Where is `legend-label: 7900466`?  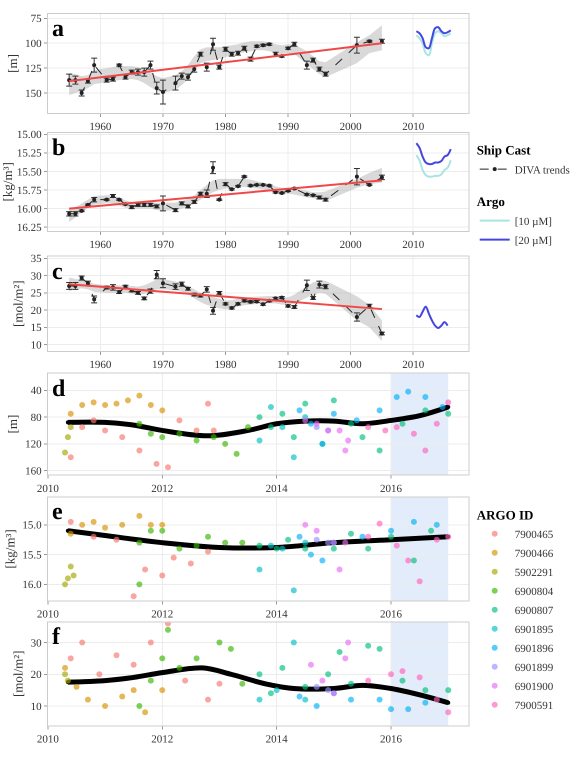
legend-label: 7900466 is located at coordinates (534, 554).